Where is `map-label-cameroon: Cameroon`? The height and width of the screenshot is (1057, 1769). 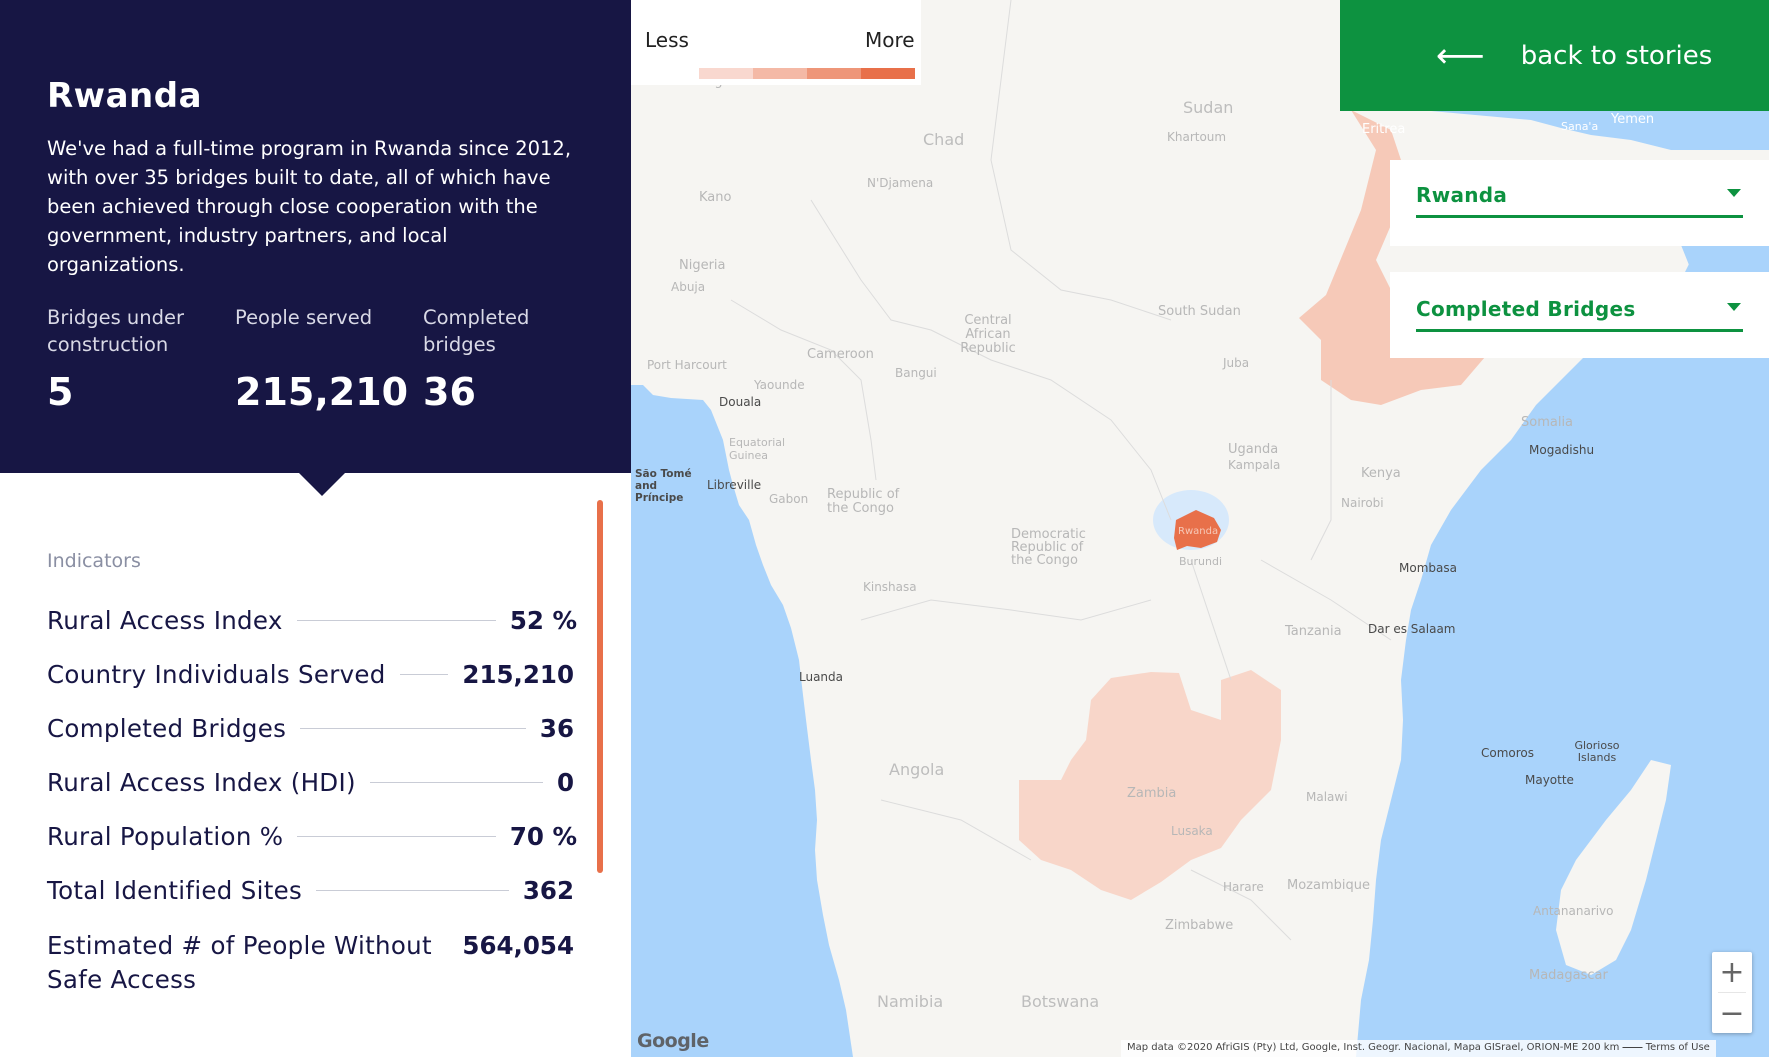 map-label-cameroon: Cameroon is located at coordinates (840, 354).